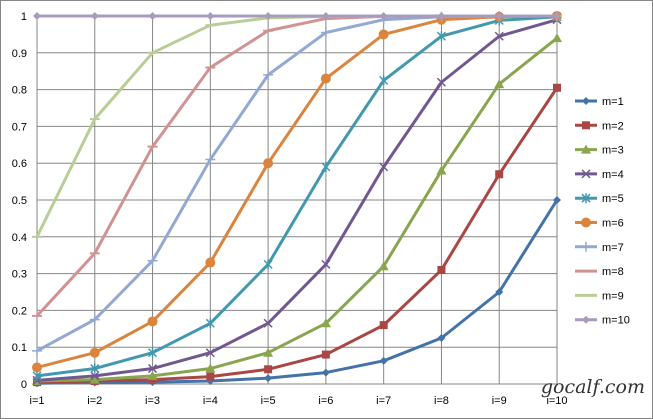  What do you see at coordinates (599, 150) in the screenshot?
I see `legend-entry: m=3` at bounding box center [599, 150].